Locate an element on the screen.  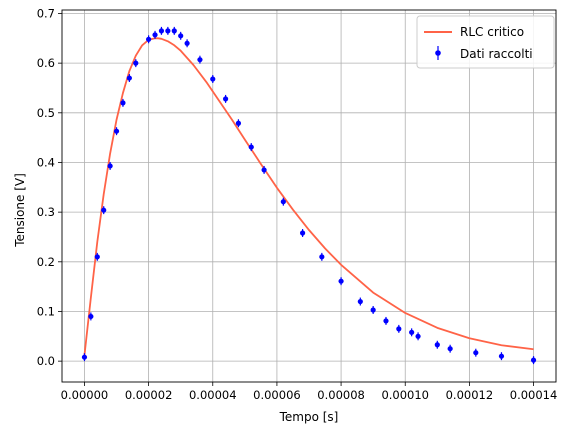
y-axis-label: Tensione [V] is located at coordinates (20, 210).